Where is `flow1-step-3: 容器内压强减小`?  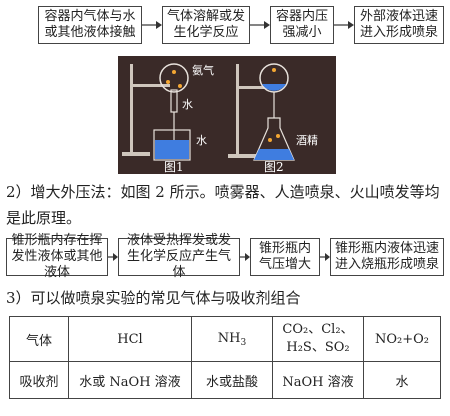 flow1-step-3: 容器内压强减小 is located at coordinates (302, 25).